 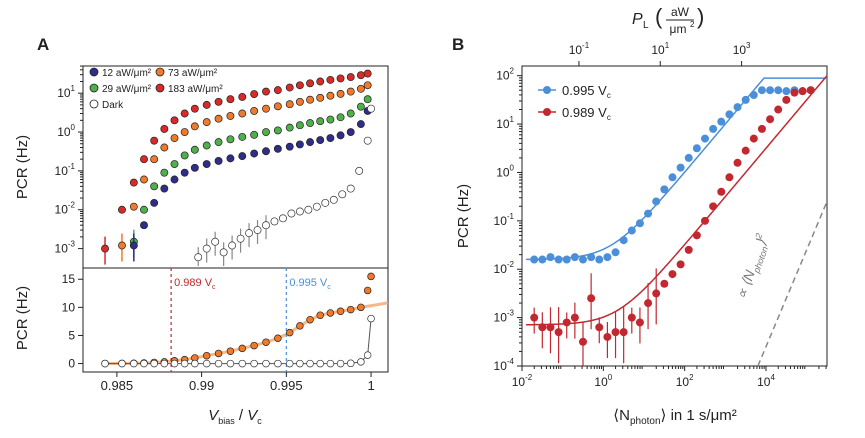 I want to click on panel-a-xtick-label: 0.985, so click(x=117, y=385).